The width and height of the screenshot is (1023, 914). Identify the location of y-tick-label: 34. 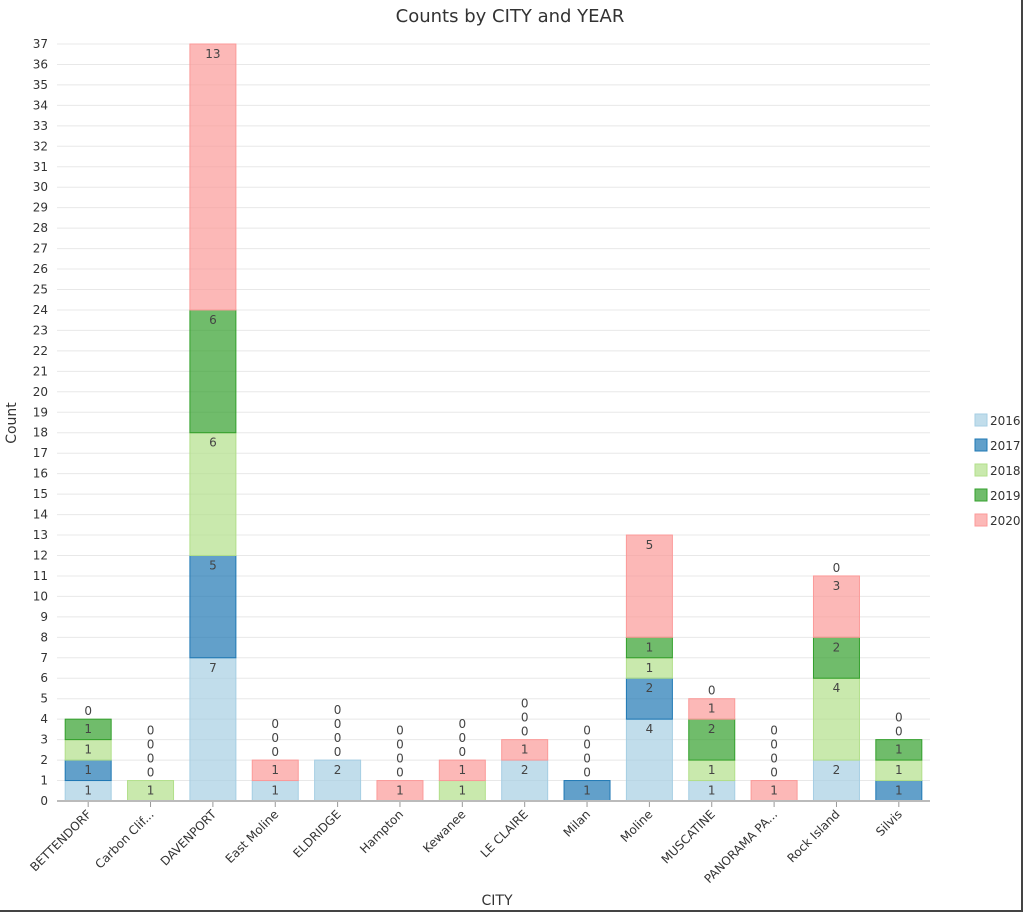
(40, 105).